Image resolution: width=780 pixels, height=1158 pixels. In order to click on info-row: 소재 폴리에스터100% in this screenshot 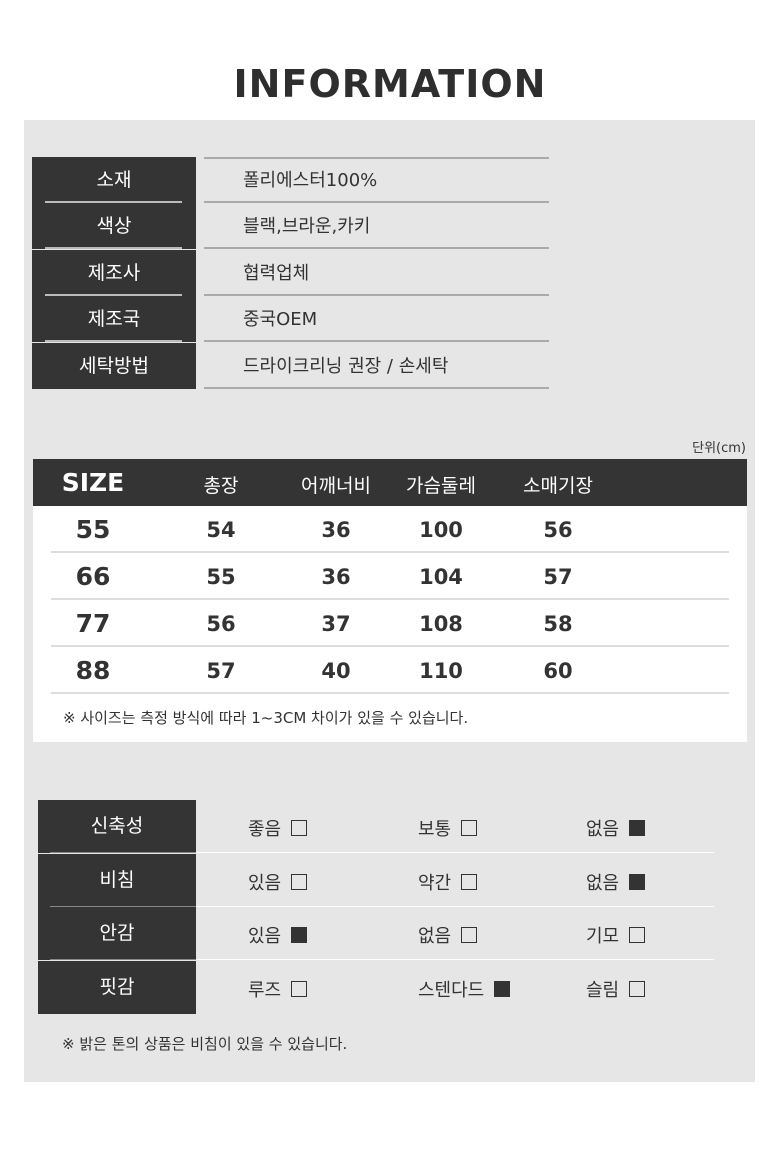, I will do `click(290, 180)`.